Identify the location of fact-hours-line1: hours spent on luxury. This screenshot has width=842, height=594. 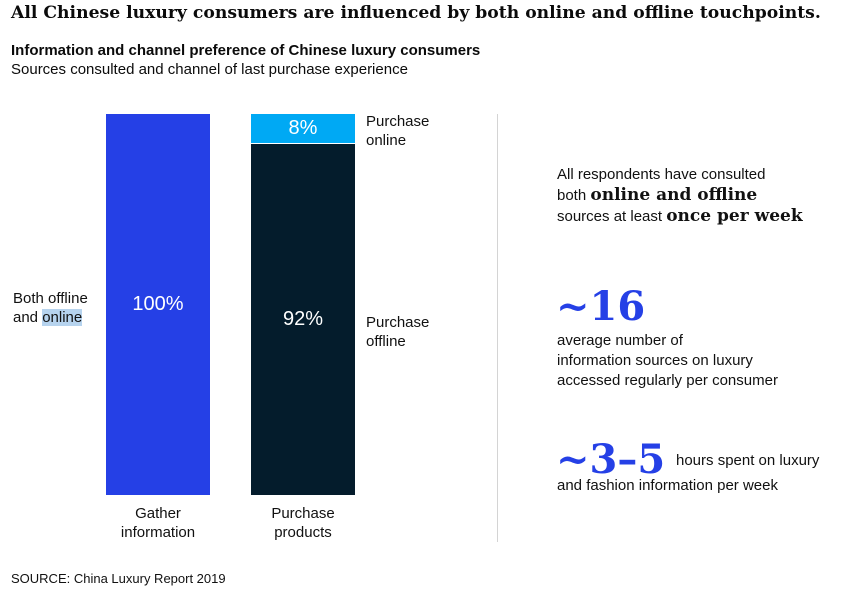
(748, 460).